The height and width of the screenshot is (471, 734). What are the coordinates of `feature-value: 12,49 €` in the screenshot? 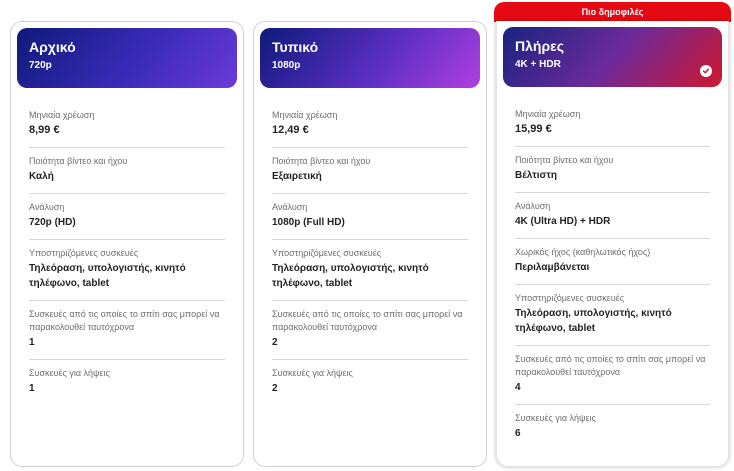 It's located at (290, 130).